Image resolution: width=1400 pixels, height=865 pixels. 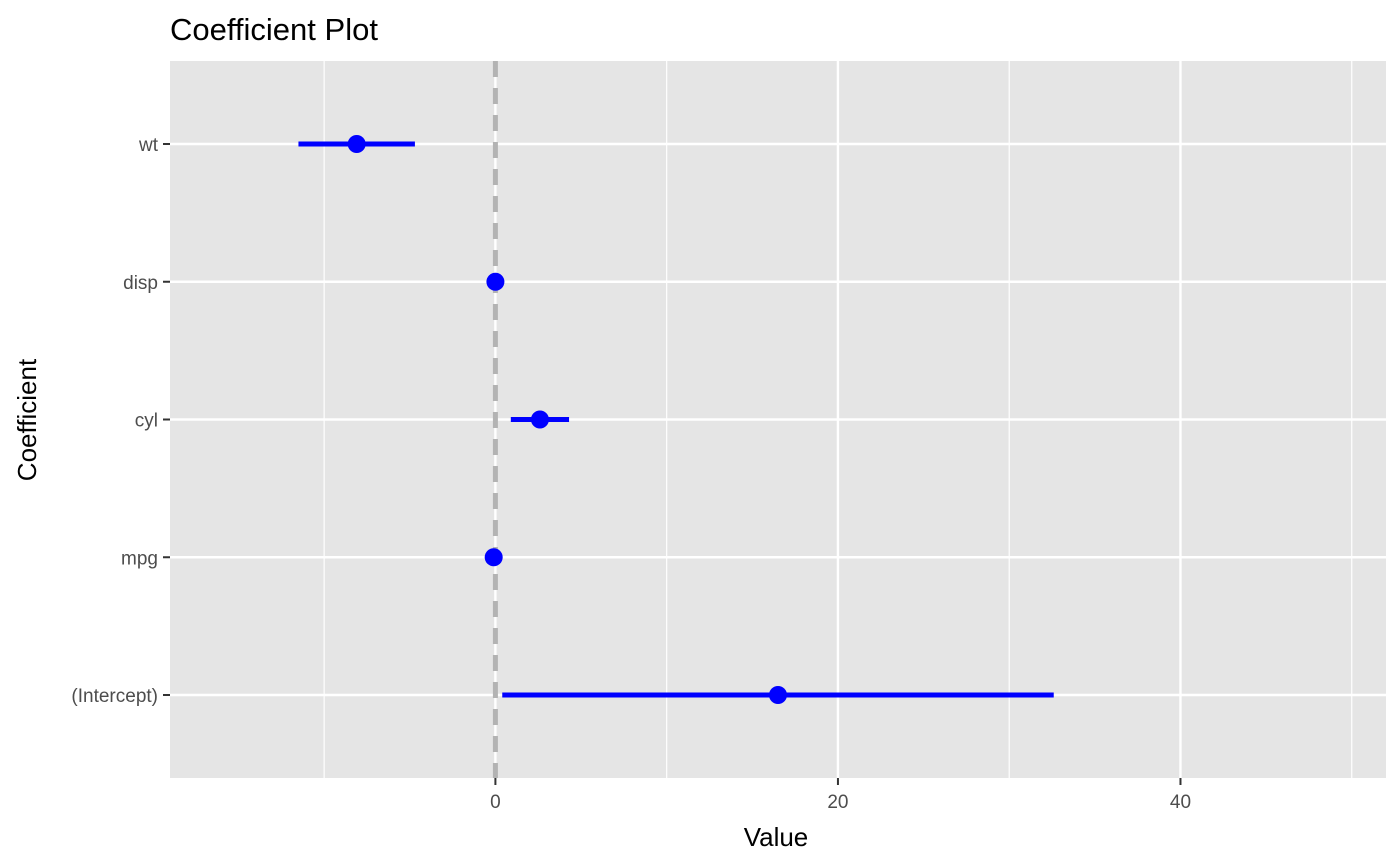 I want to click on estimate-point-intercept, so click(x=778, y=695).